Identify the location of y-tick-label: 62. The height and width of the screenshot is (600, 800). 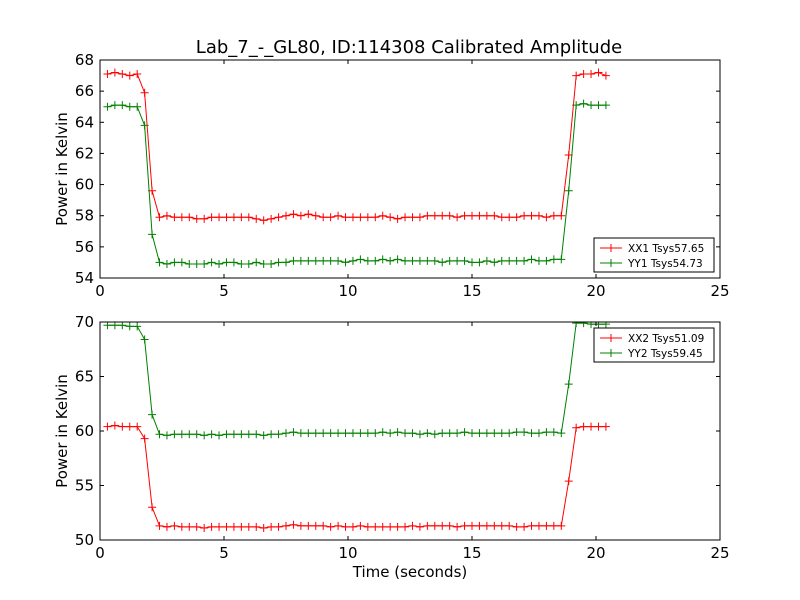
(84, 153).